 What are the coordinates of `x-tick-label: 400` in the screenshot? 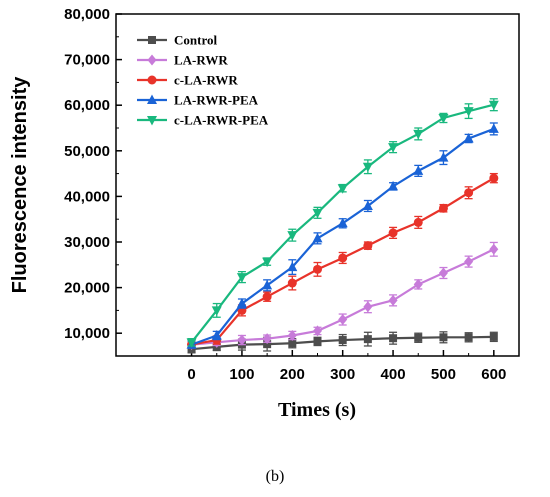 It's located at (393, 374).